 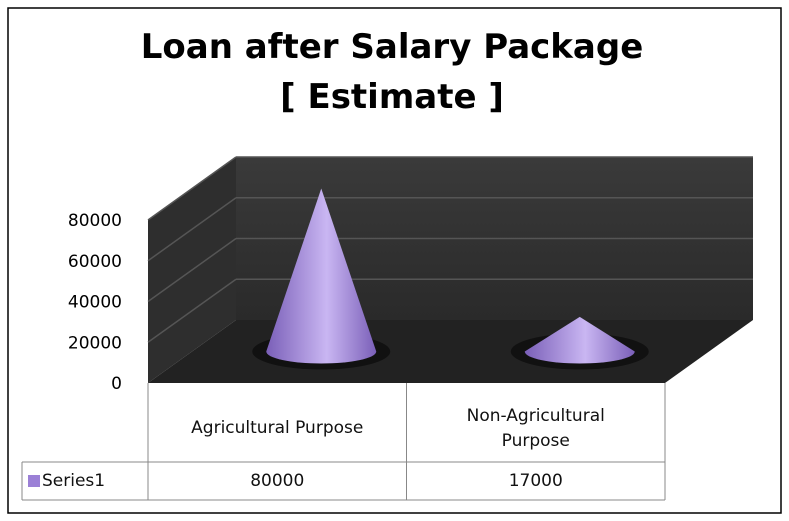 What do you see at coordinates (116, 384) in the screenshot?
I see `y-tick-label: 0` at bounding box center [116, 384].